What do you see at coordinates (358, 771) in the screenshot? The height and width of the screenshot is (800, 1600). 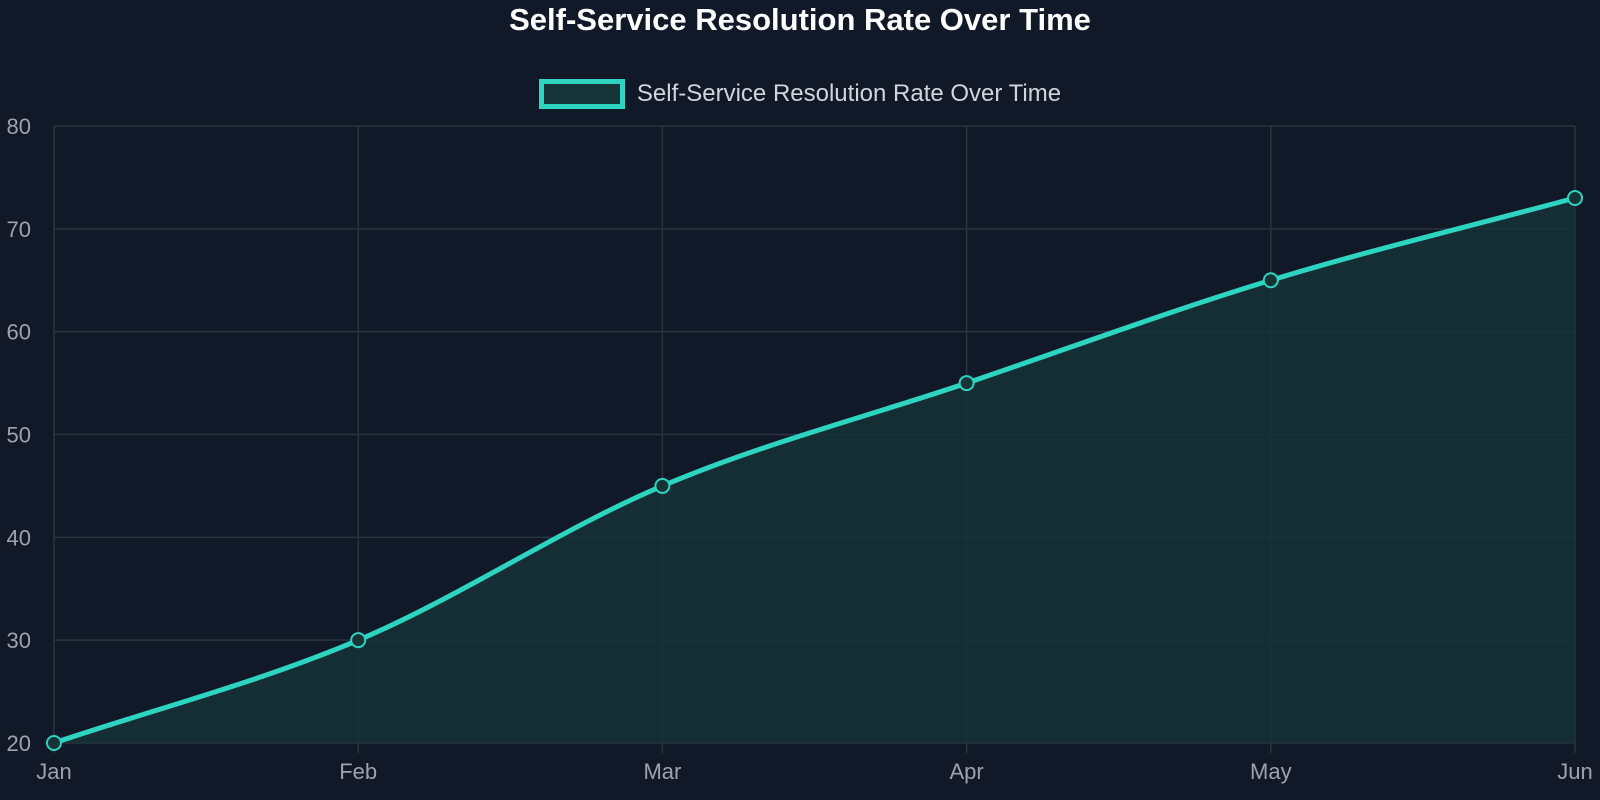 I see `x-tick-label: Feb` at bounding box center [358, 771].